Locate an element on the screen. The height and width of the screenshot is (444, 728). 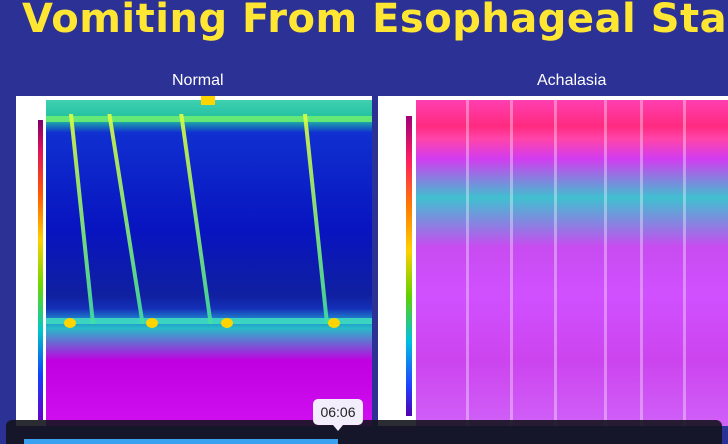
event-marker is located at coordinates (208, 100).